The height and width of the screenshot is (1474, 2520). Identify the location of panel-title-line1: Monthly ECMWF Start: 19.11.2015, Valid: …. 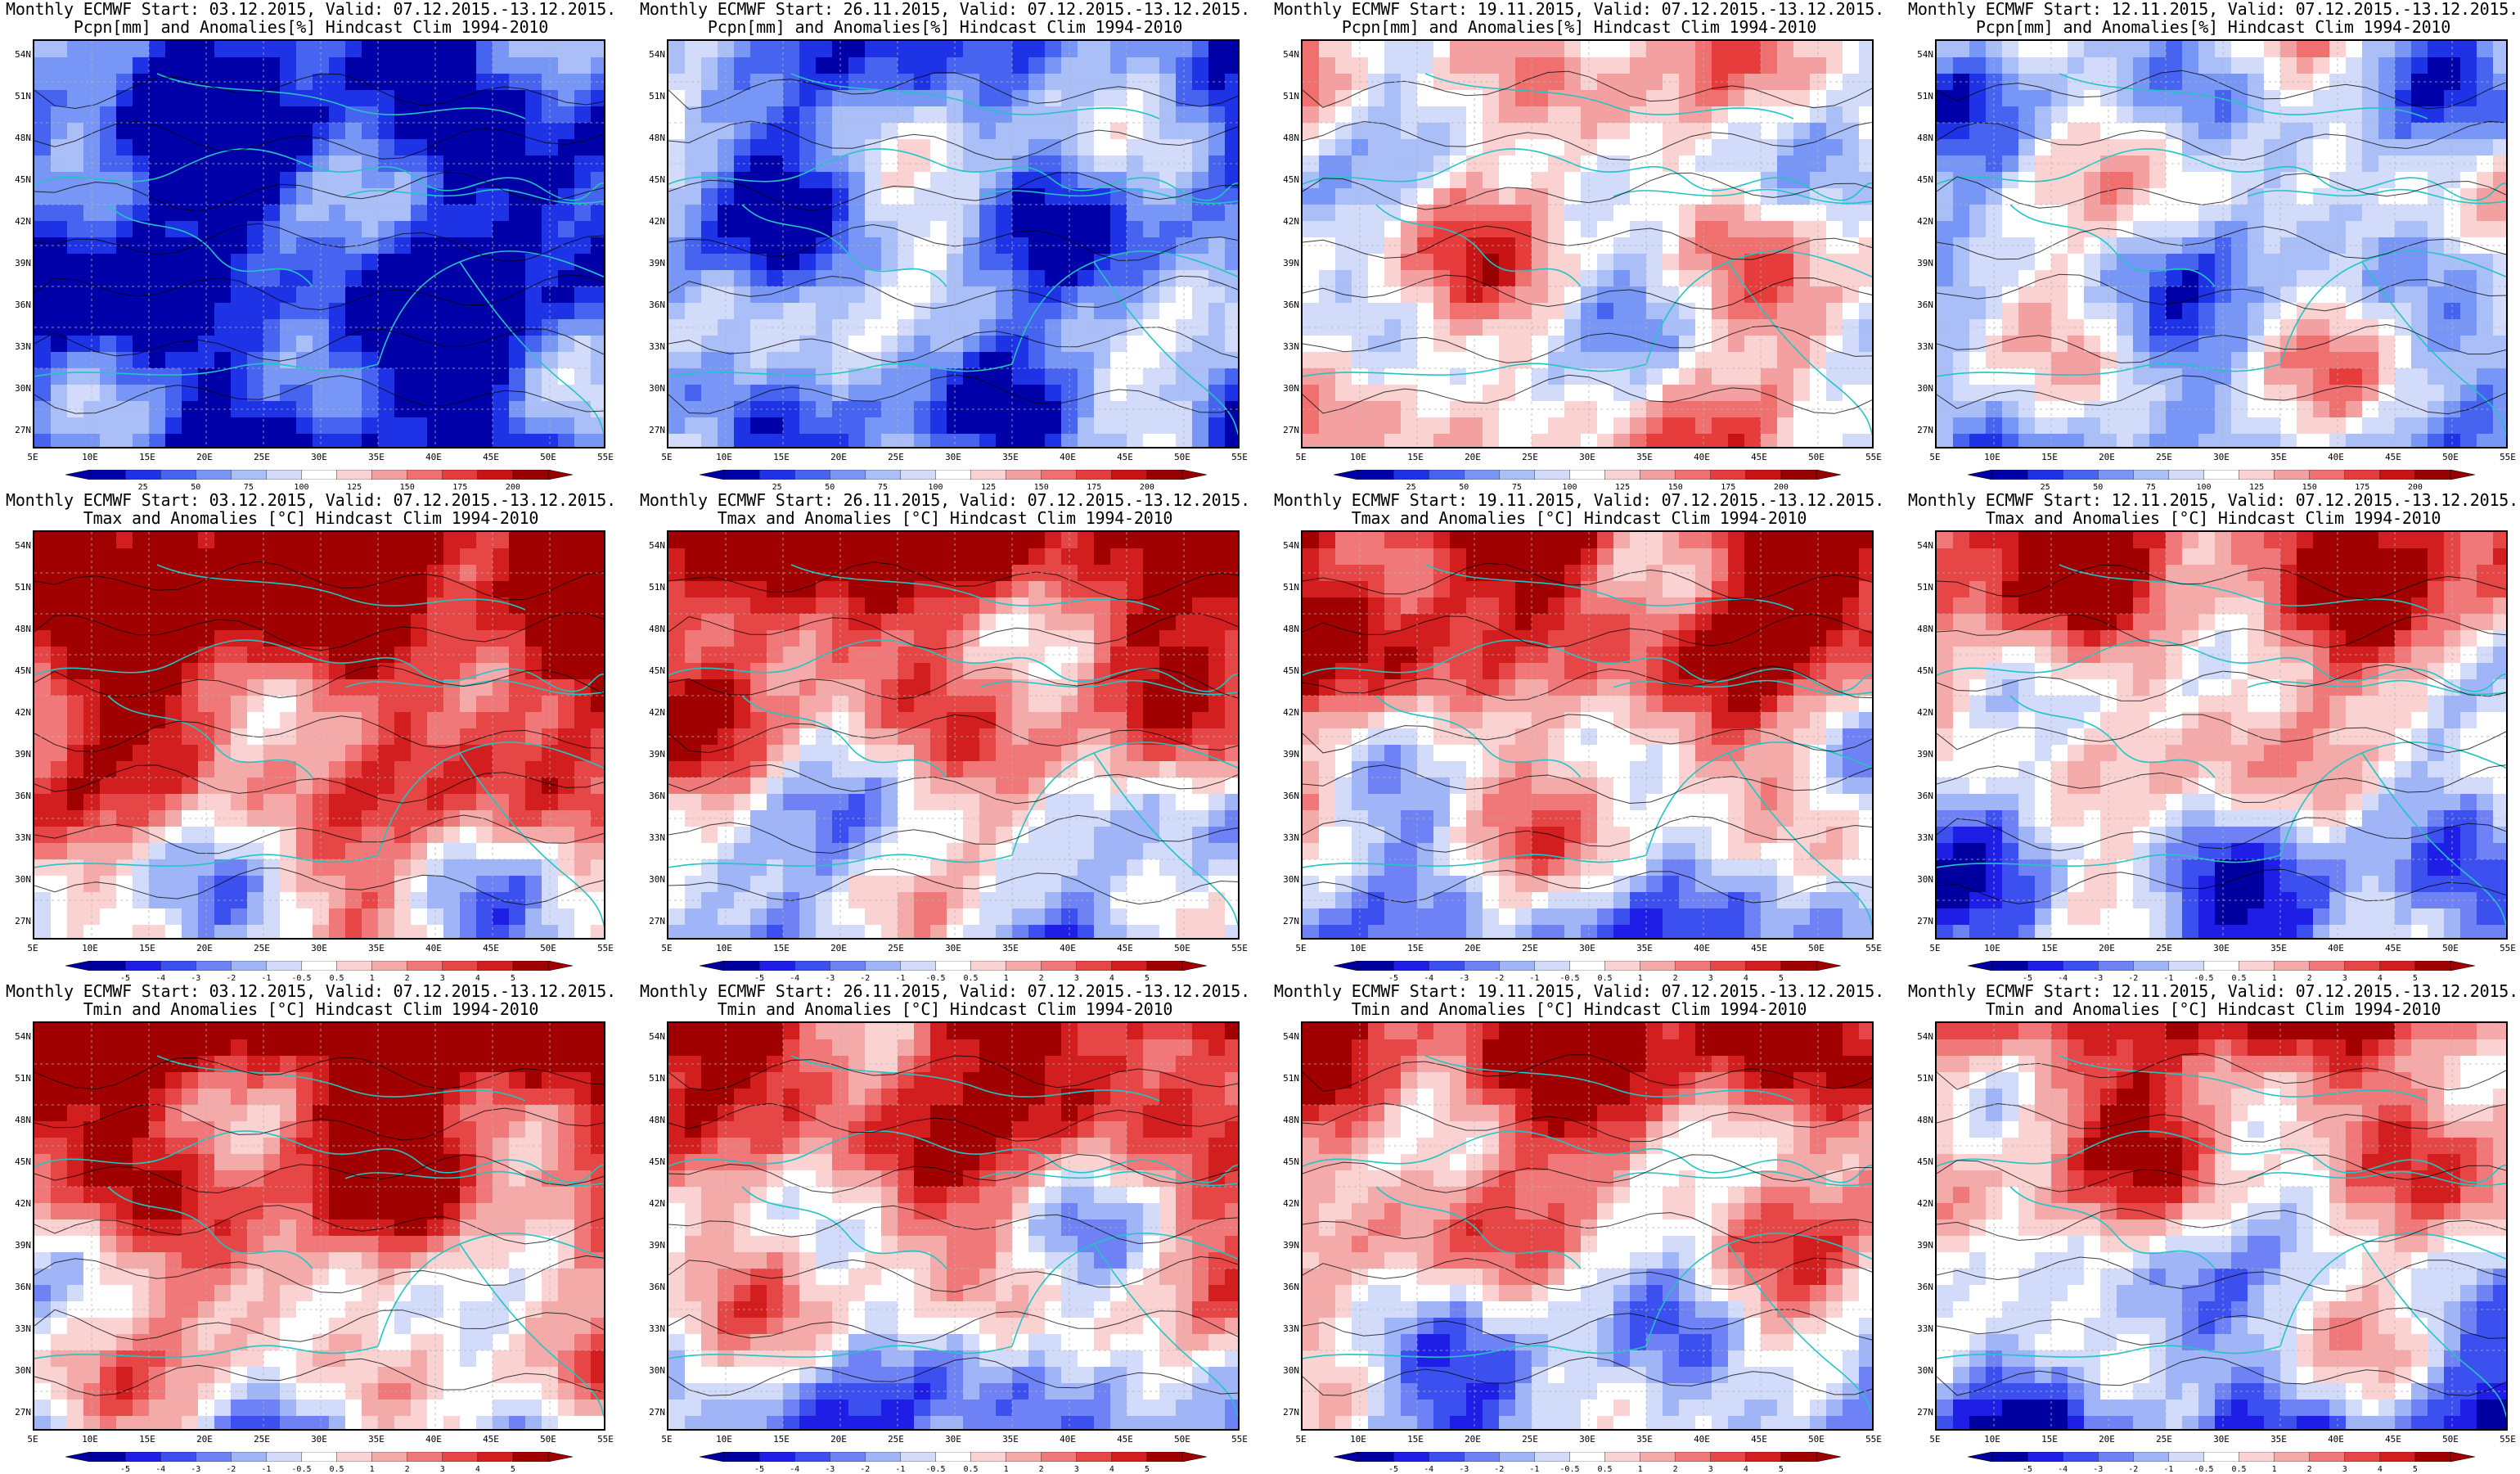
(1579, 9).